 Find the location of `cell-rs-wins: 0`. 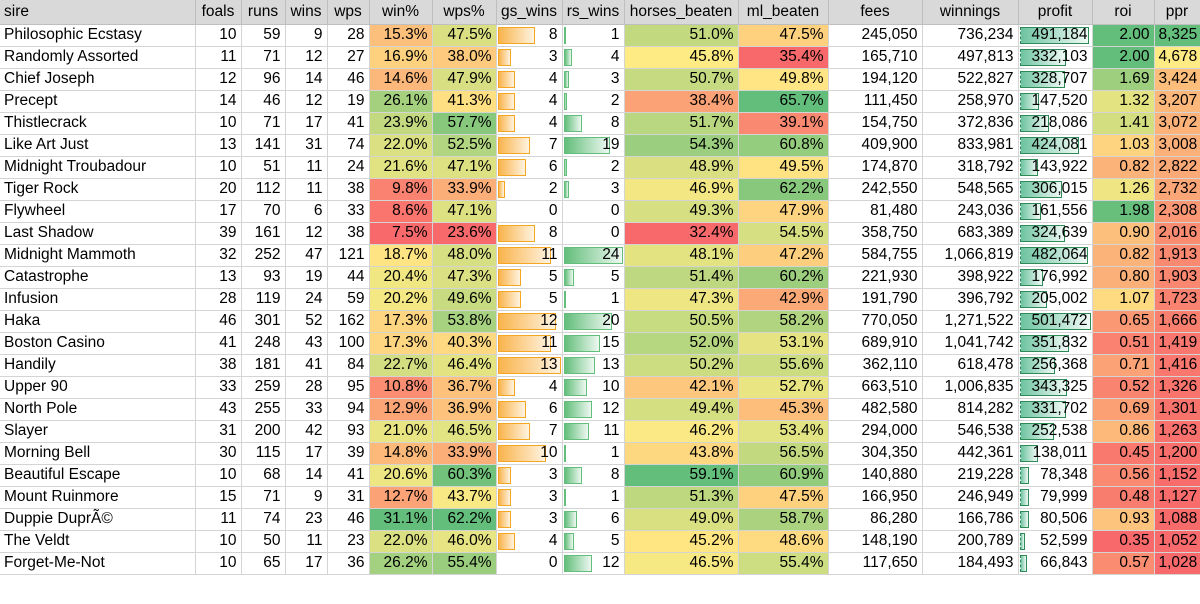

cell-rs-wins: 0 is located at coordinates (593, 211).